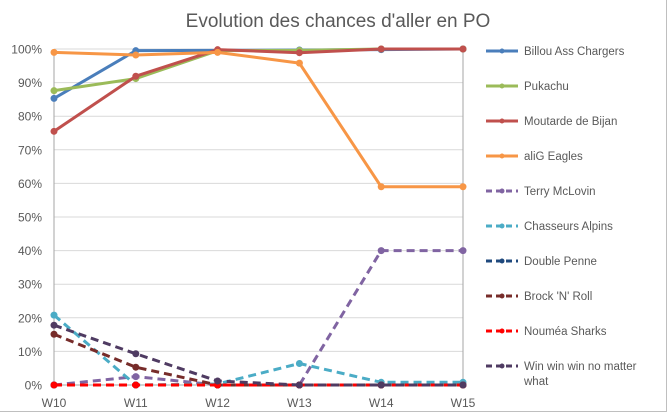 The image size is (669, 414). I want to click on legend-label: aliG Eagles, so click(553, 157).